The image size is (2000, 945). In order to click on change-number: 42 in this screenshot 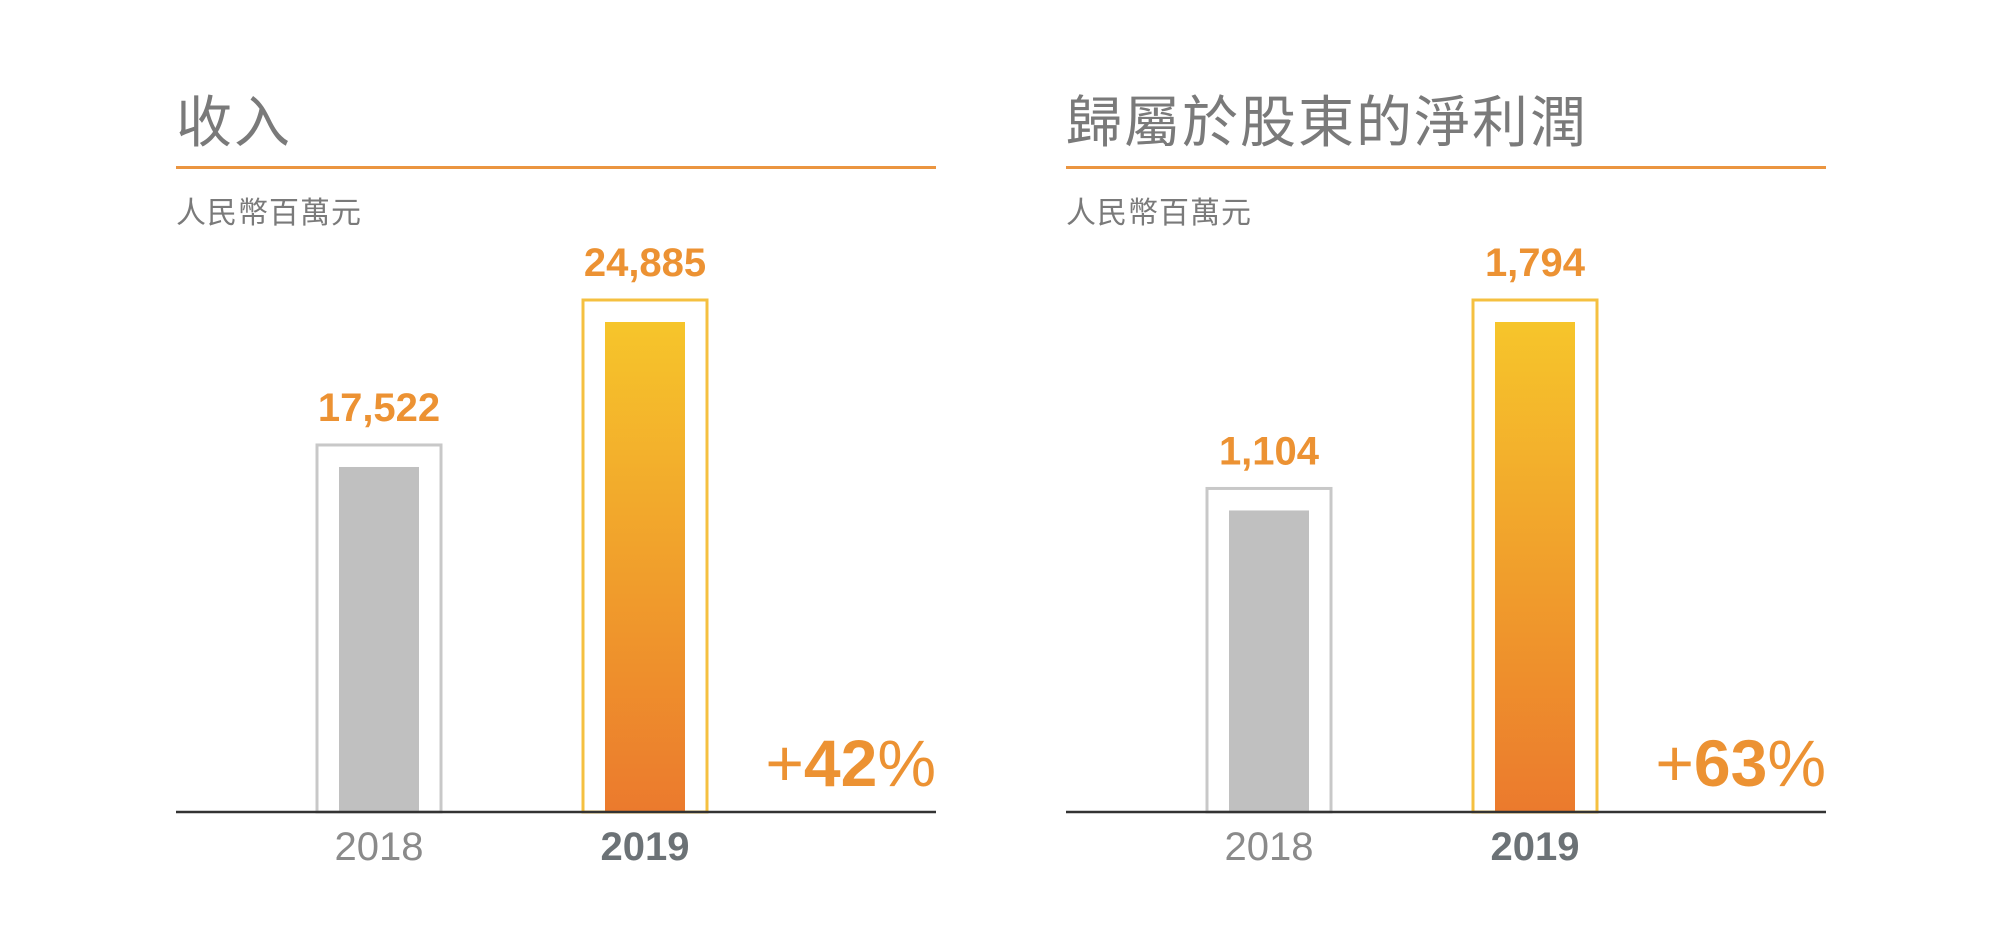, I will do `click(840, 763)`.